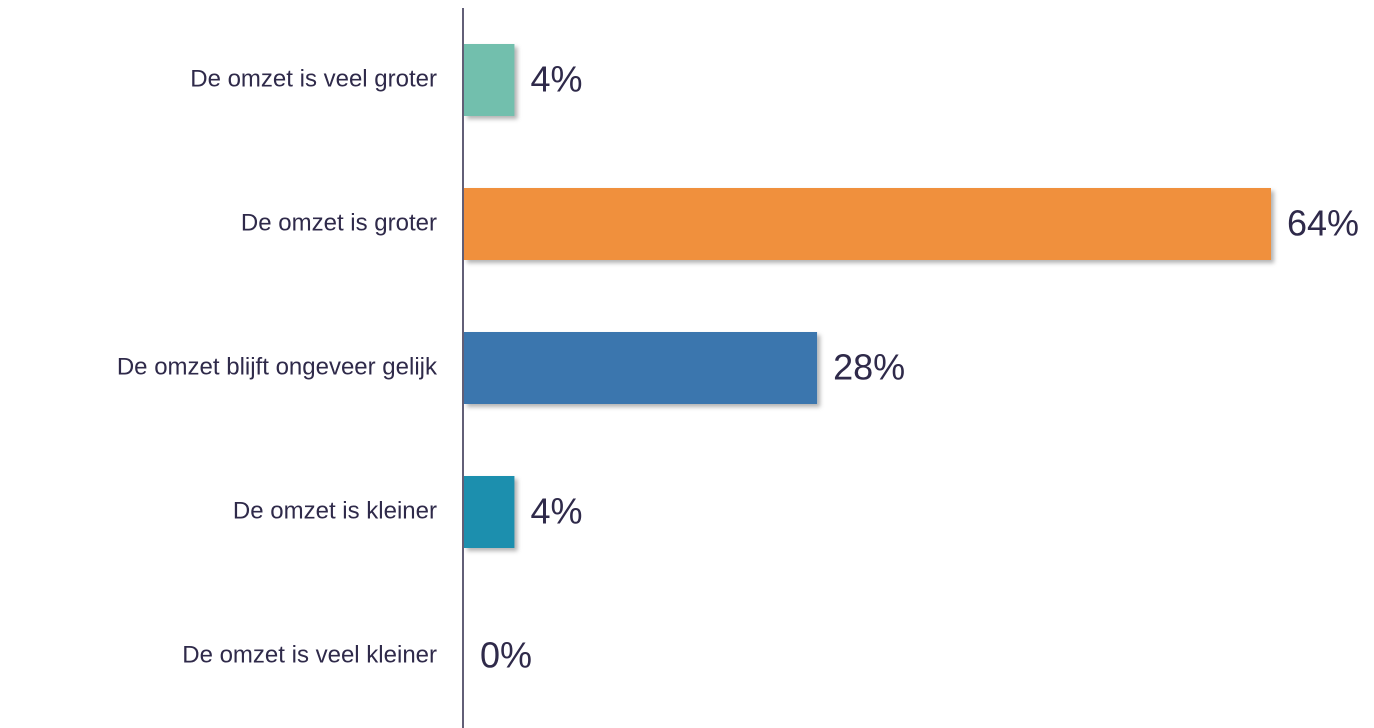 The width and height of the screenshot is (1374, 728). Describe the element at coordinates (335, 510) in the screenshot. I see `category-label: De omzet is kleiner` at that location.